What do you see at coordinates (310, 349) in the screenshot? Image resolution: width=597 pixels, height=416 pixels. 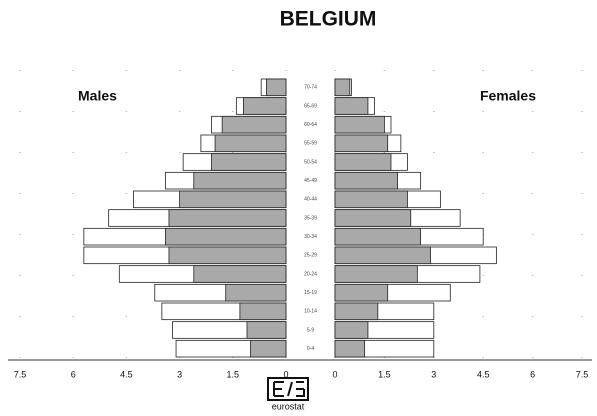 I see `age-label: 0-4` at bounding box center [310, 349].